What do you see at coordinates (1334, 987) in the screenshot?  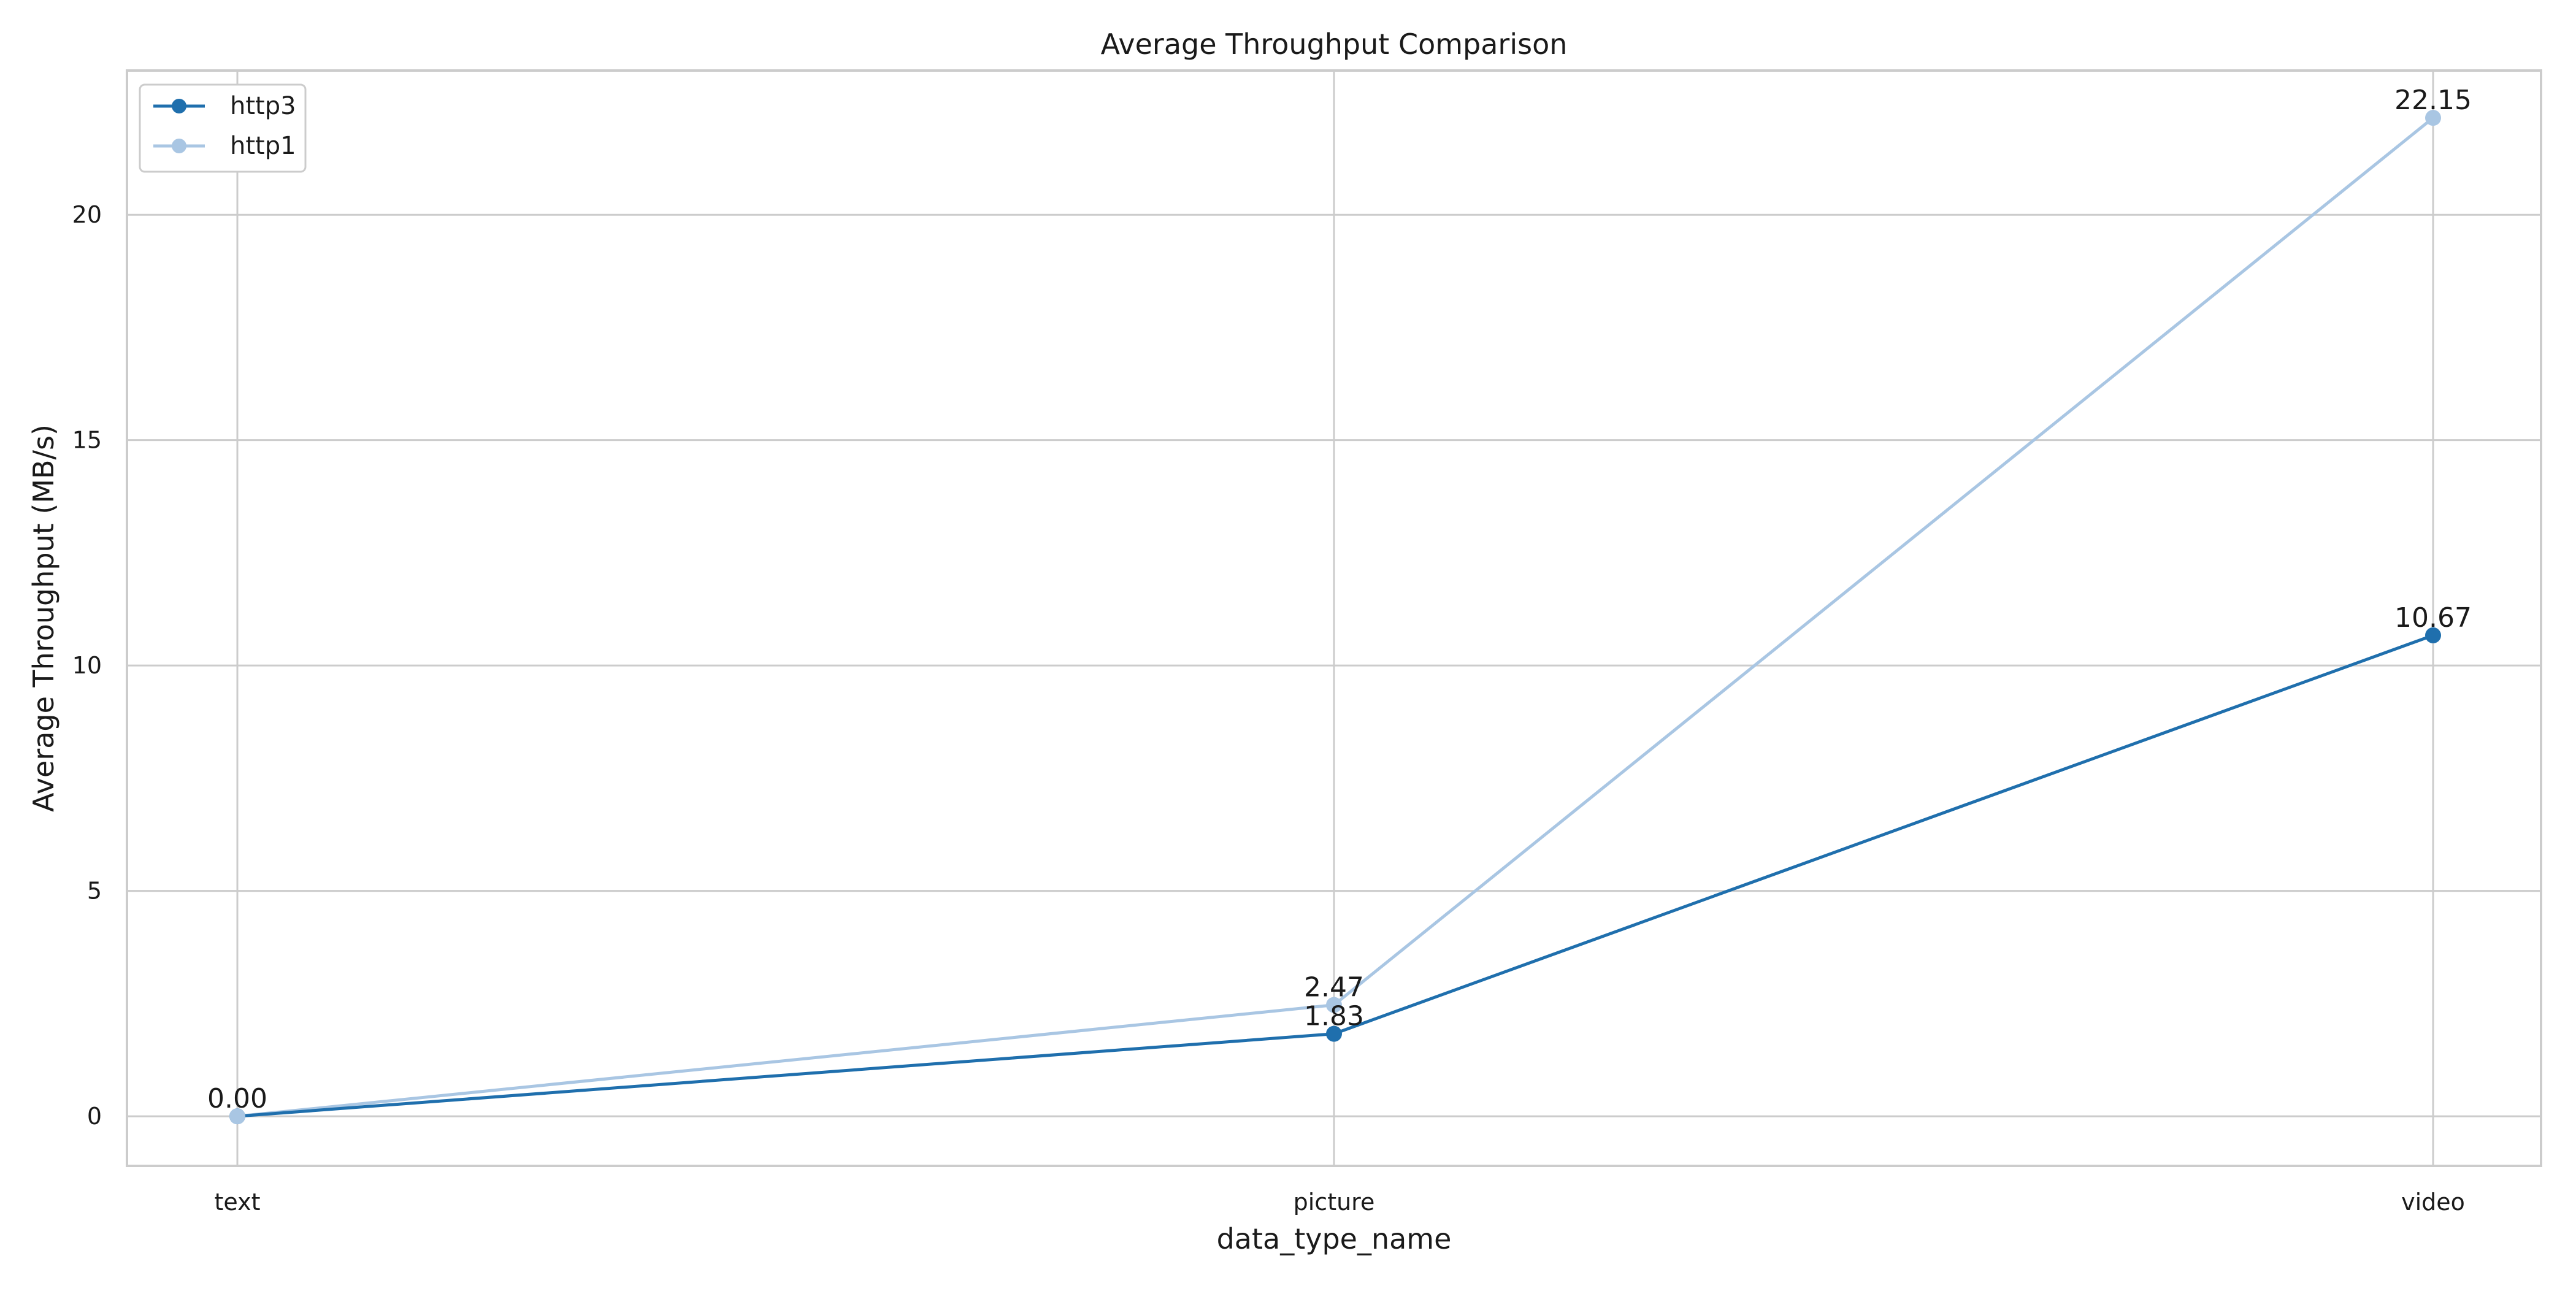 I see `data-label-http1: 2.47` at bounding box center [1334, 987].